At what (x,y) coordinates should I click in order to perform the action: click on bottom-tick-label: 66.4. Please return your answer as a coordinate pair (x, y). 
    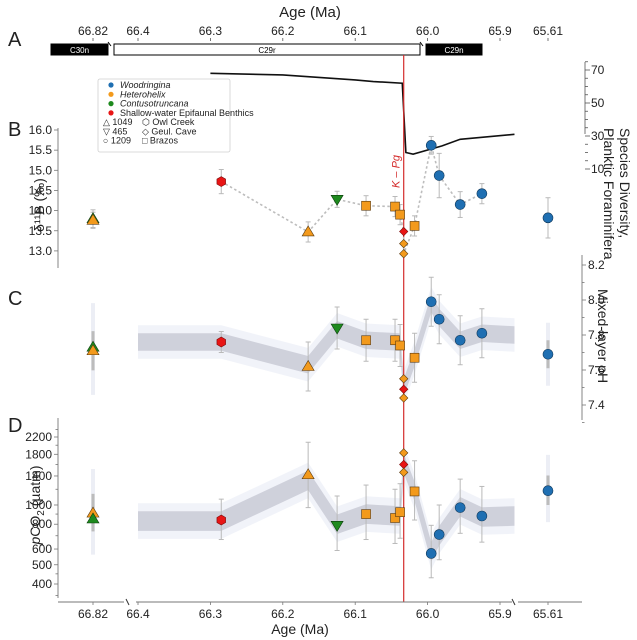
    Looking at the image, I should click on (138, 614).